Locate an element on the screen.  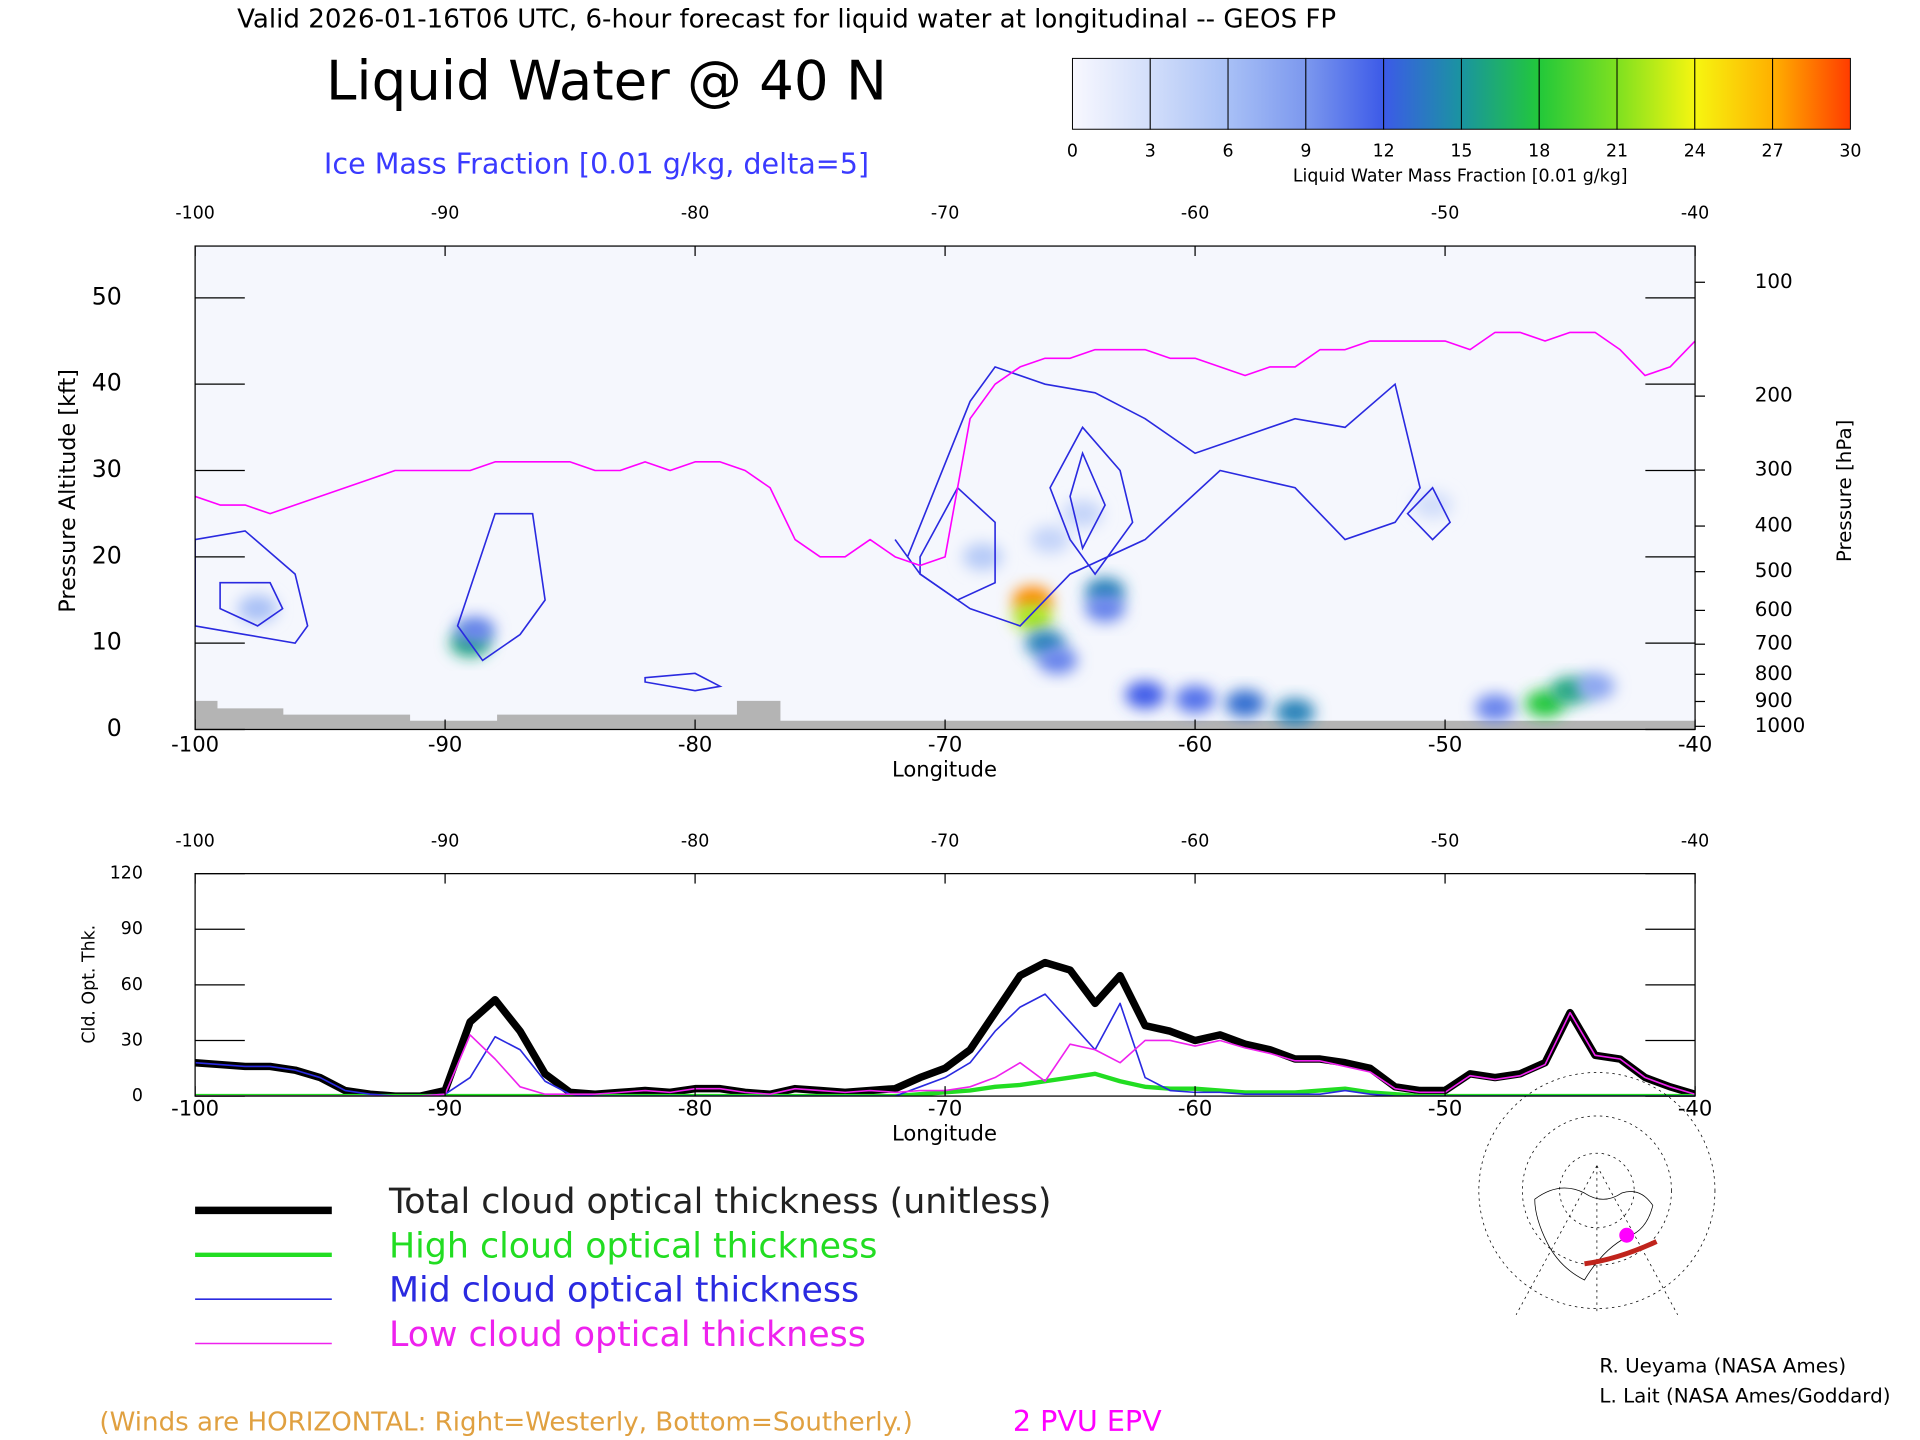
ice-contours is located at coordinates (823, 528).